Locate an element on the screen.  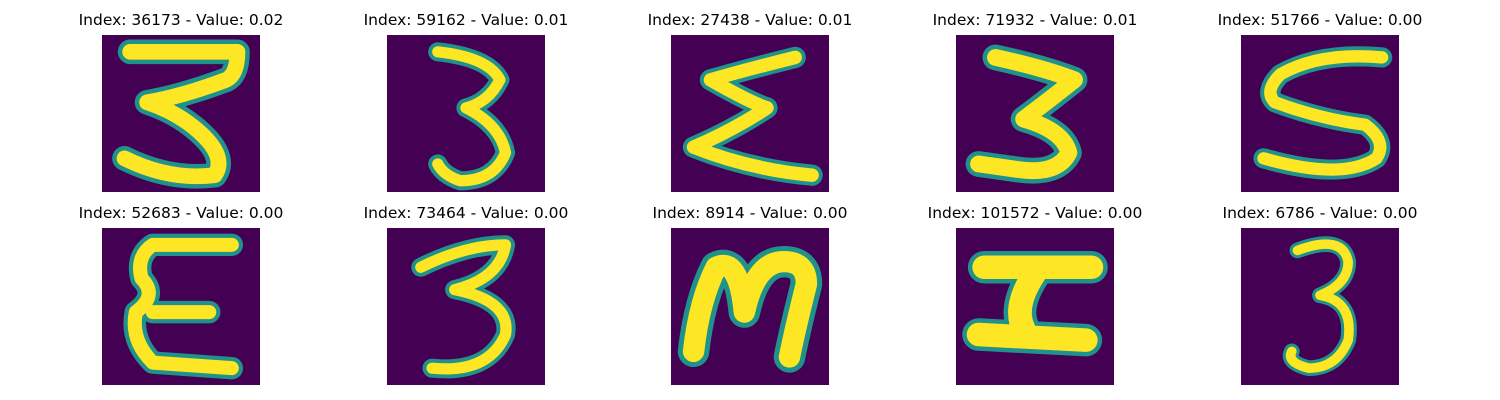
panel-title: Index: 71932 - Value: 0.01 is located at coordinates (1035, 20).